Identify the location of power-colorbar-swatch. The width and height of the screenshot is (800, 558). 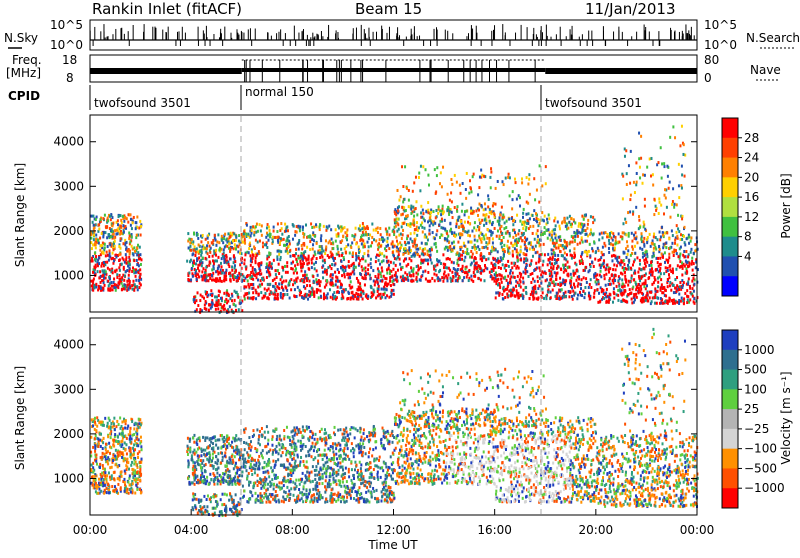
(730, 227).